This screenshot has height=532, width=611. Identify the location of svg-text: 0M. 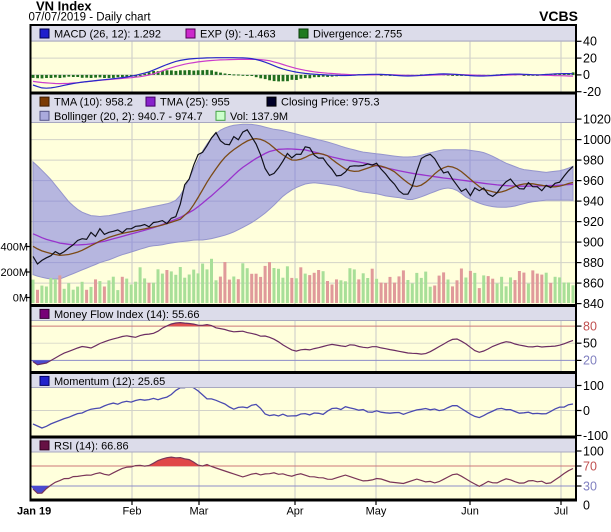
(20, 298).